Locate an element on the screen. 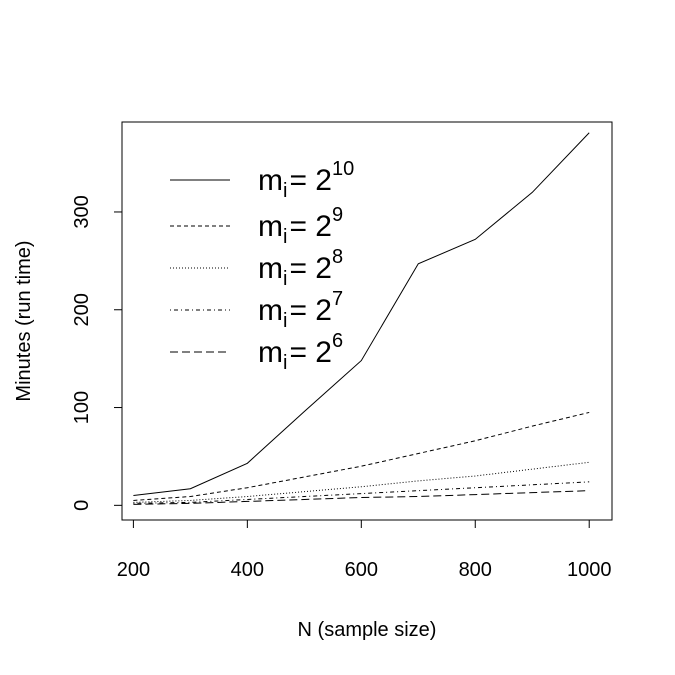  x-tick-label: 200 is located at coordinates (133, 570).